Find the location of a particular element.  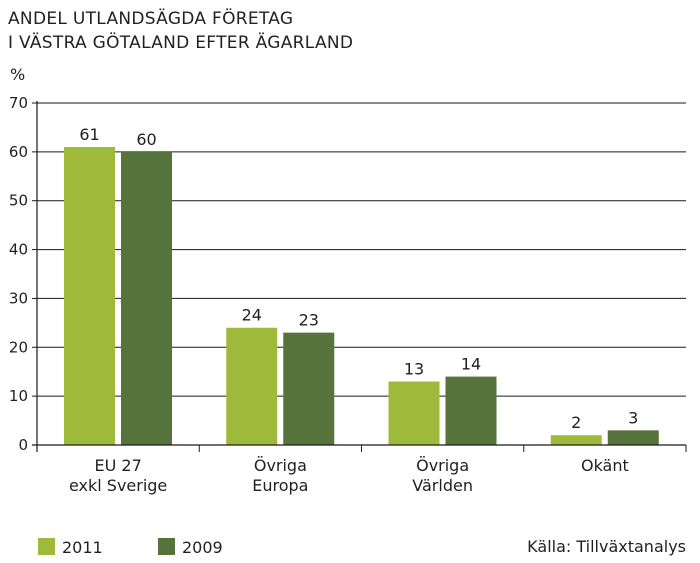

y-axis-unit: % is located at coordinates (17, 74).